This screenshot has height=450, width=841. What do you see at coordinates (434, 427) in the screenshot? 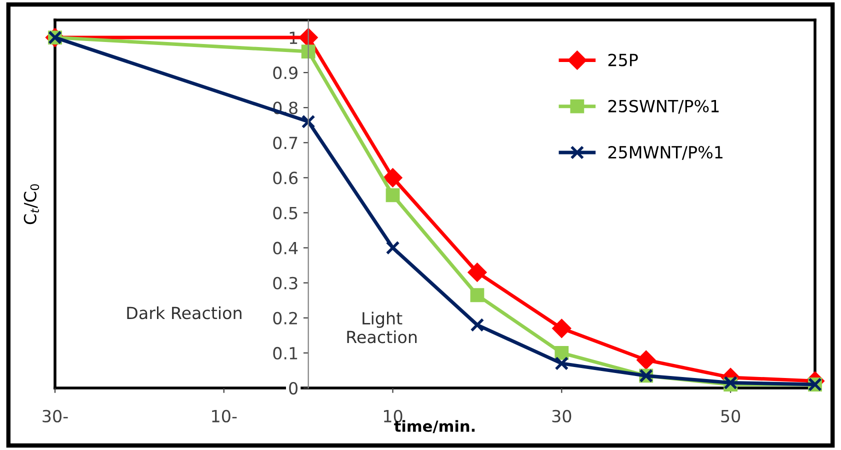
I see `x-axis-title: time/min.` at bounding box center [434, 427].